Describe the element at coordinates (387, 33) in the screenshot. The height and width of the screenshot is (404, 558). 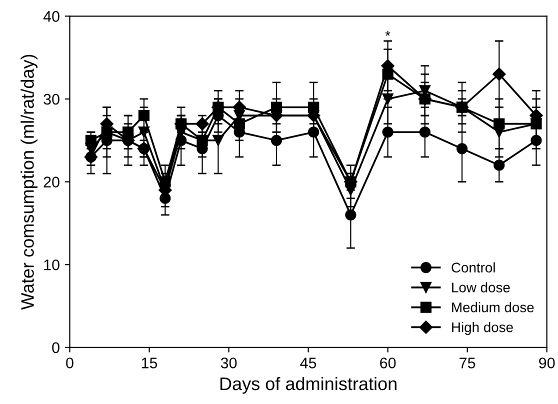
I see `annotation: *` at that location.